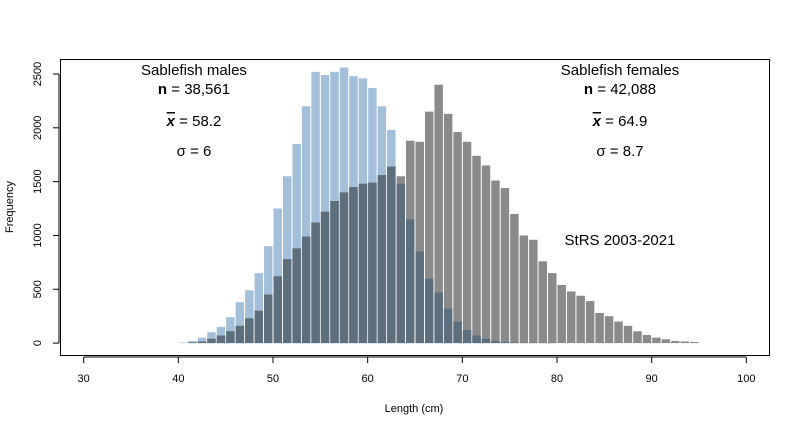 Image resolution: width=800 pixels, height=430 pixels. What do you see at coordinates (38, 74) in the screenshot?
I see `y-tick-label: 2500` at bounding box center [38, 74].